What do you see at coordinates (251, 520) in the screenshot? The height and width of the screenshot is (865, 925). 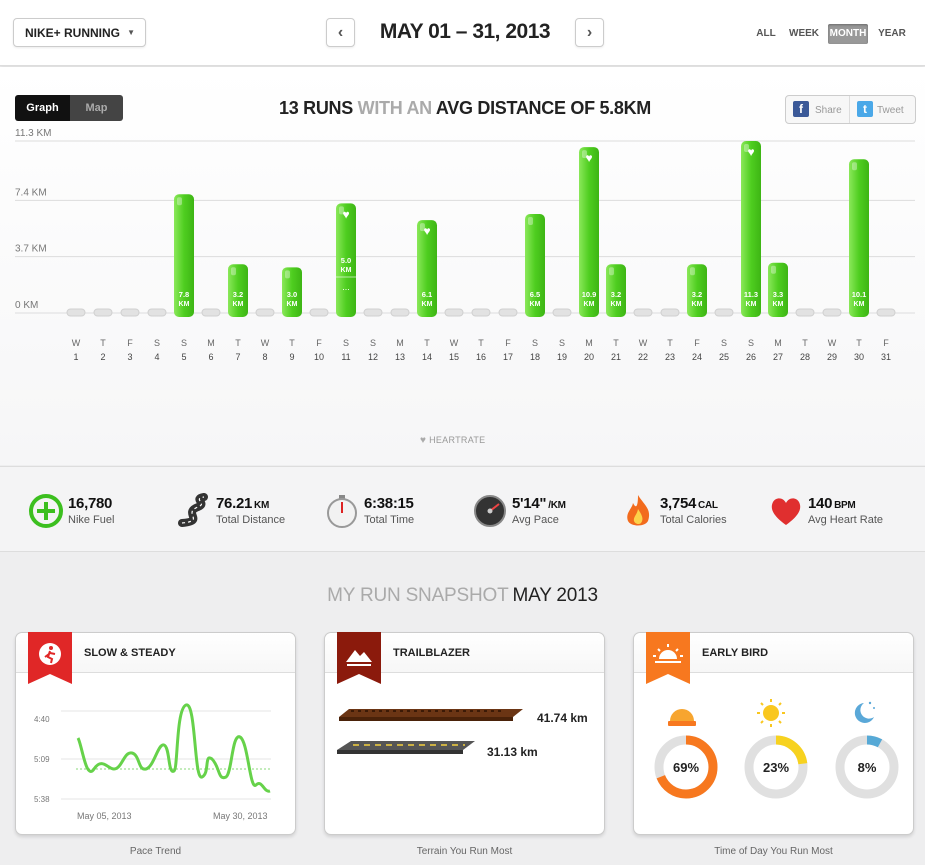 I see `stat-label: Total Distance` at bounding box center [251, 520].